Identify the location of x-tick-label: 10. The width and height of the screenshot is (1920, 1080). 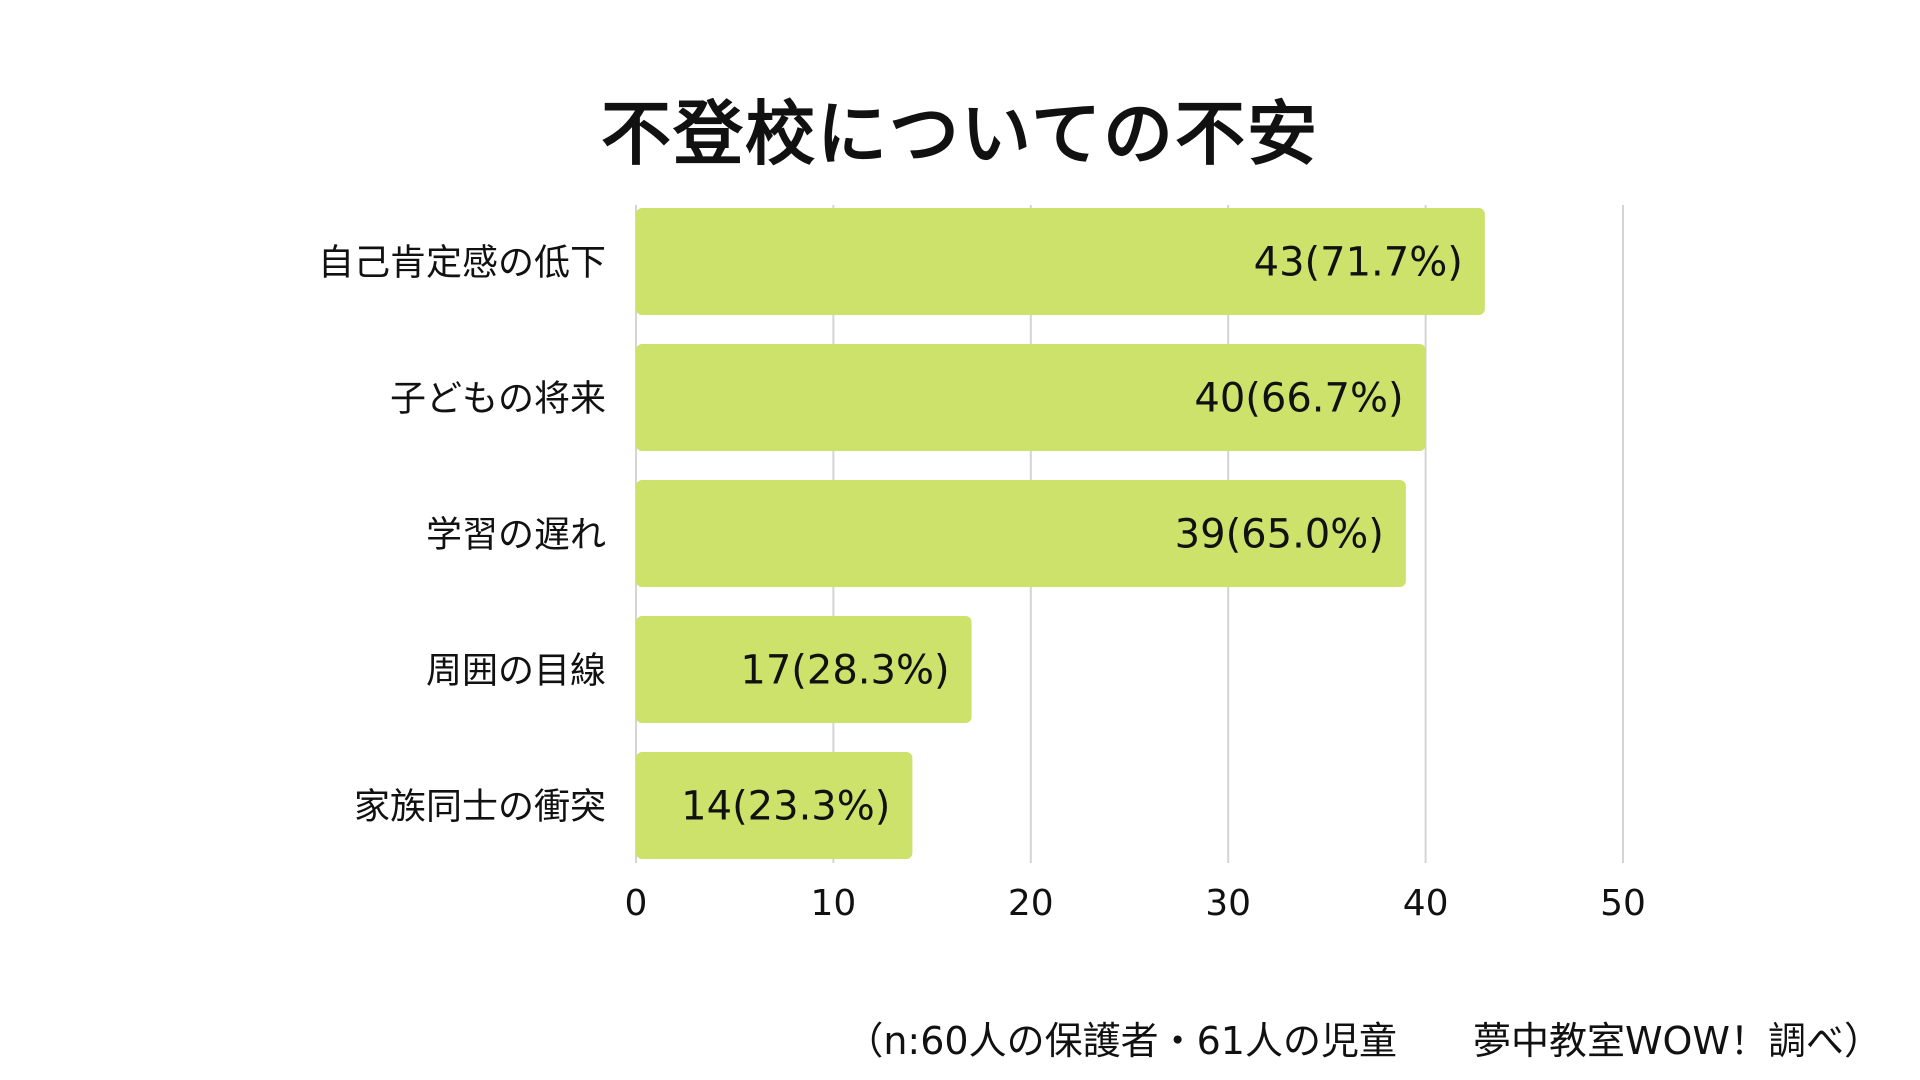
(833, 903).